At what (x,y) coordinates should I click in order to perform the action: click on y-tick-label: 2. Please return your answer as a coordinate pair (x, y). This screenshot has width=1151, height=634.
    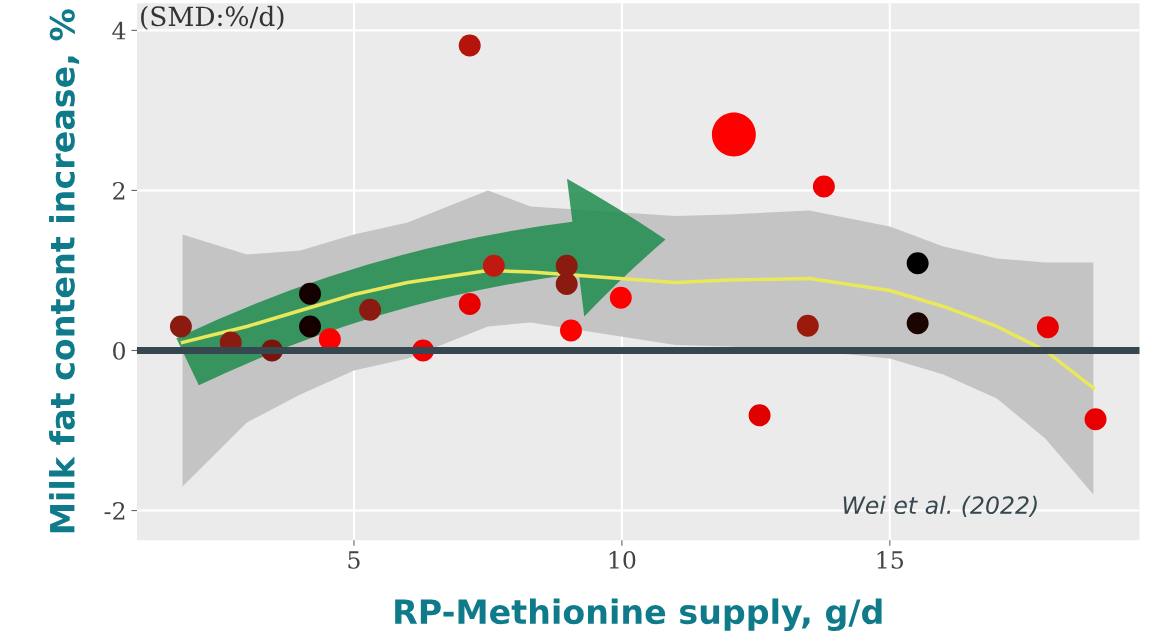
    Looking at the image, I should click on (119, 190).